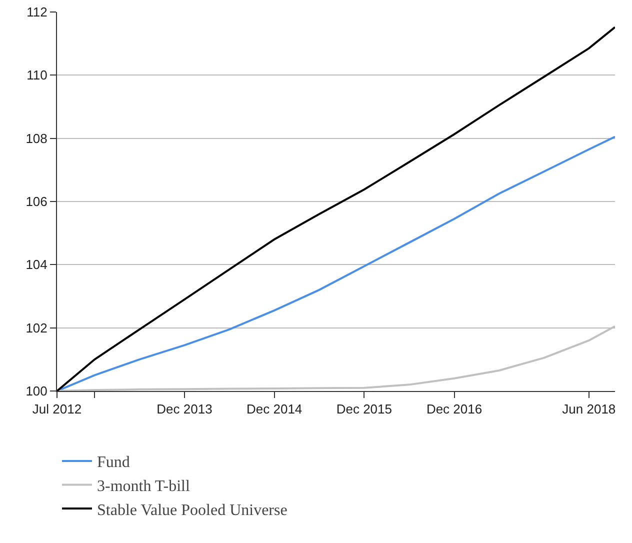 The height and width of the screenshot is (543, 632). I want to click on x-tick-label: Dec 2016, so click(454, 409).